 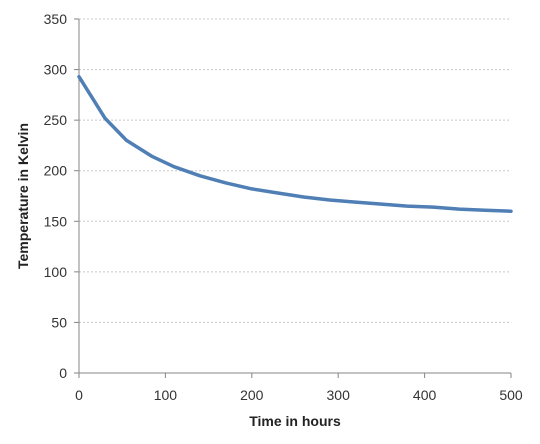 What do you see at coordinates (56, 272) in the screenshot?
I see `y-tick-label: 100` at bounding box center [56, 272].